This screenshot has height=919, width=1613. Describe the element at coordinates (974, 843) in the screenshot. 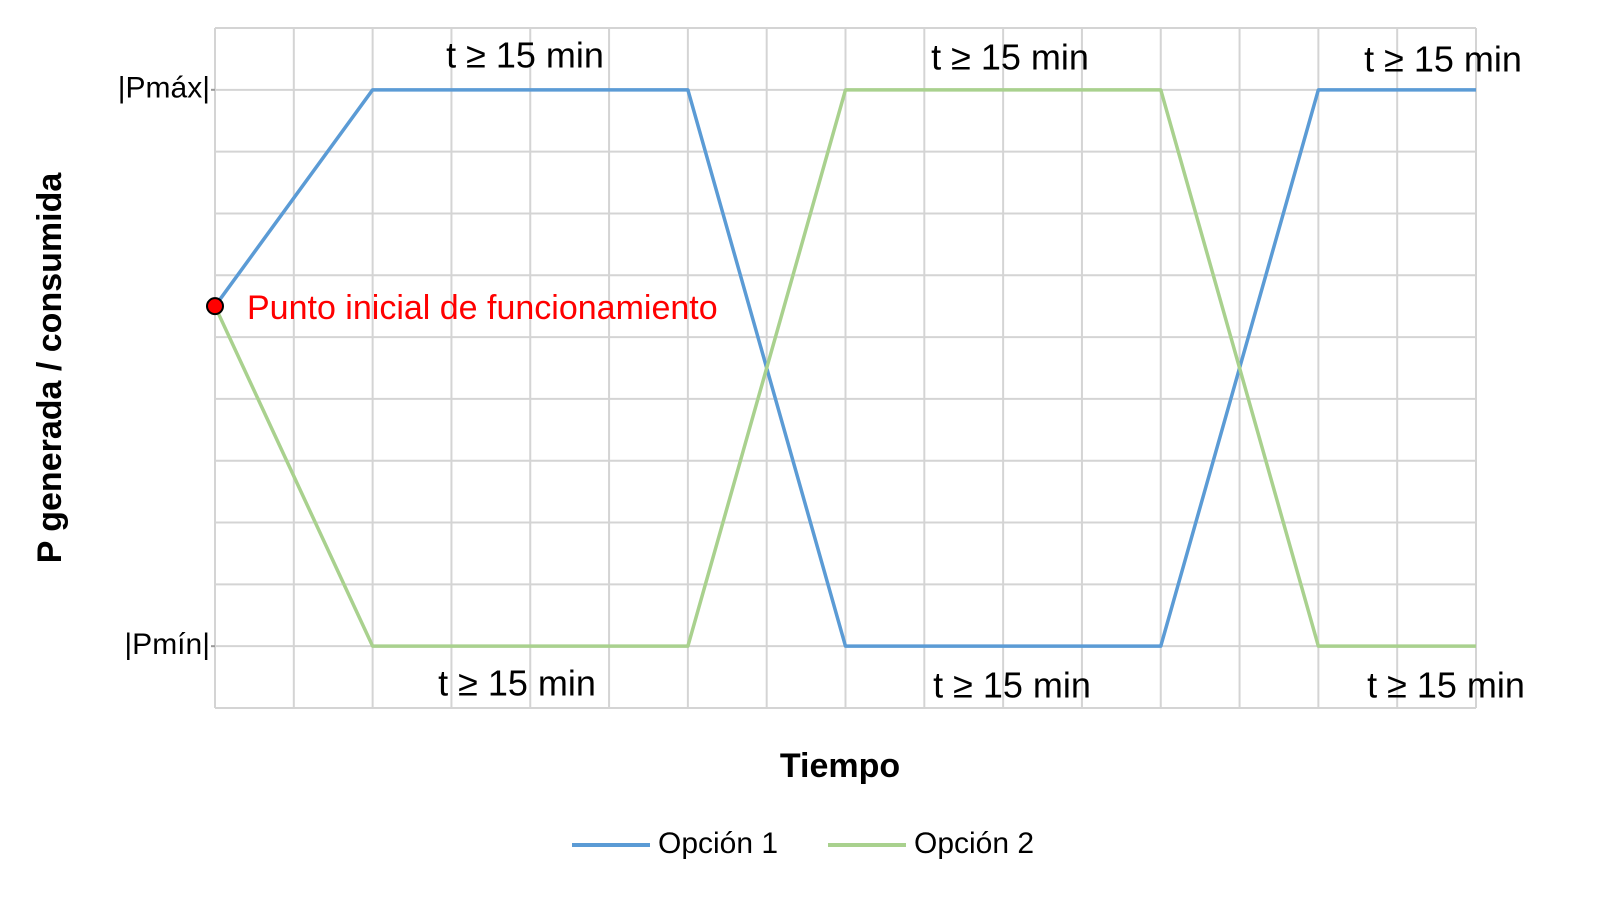

I see `legend-label: Opción 2` at that location.